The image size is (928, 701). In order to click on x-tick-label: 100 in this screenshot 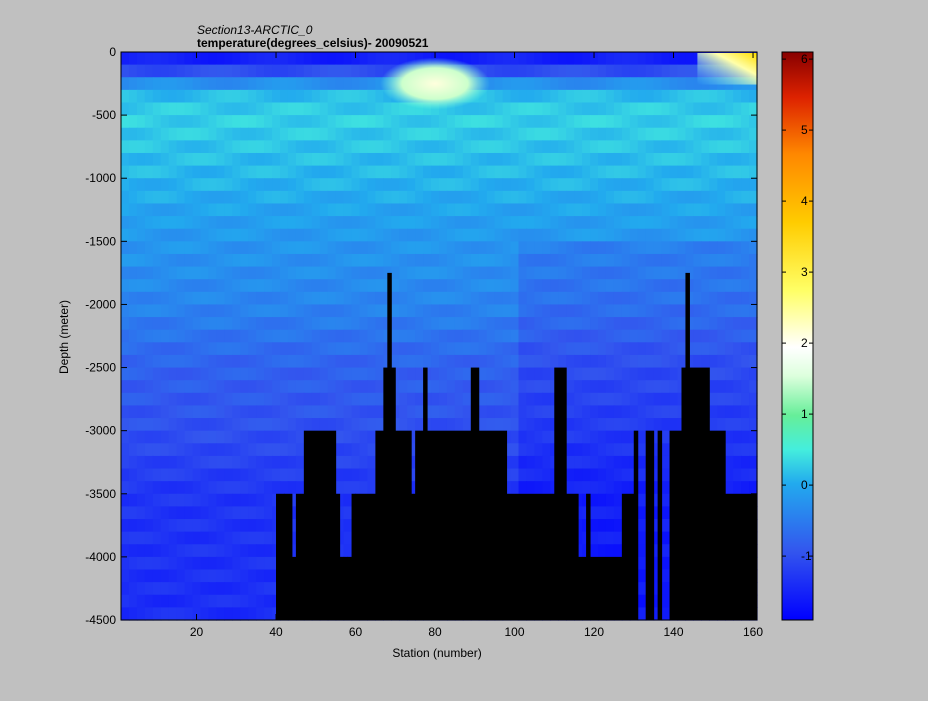, I will do `click(515, 632)`.